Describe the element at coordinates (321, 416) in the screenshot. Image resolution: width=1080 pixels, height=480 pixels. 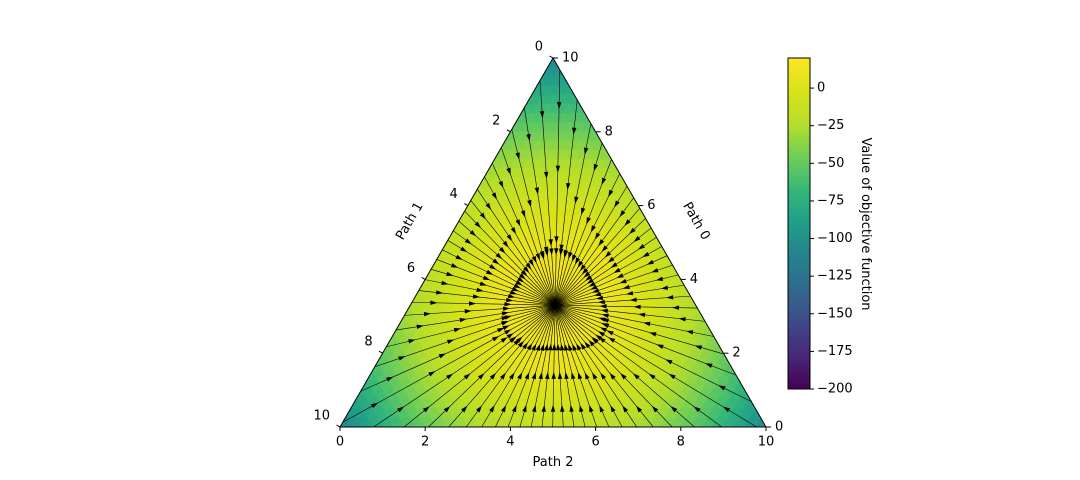
I see `path-1-tick-label: 10` at that location.